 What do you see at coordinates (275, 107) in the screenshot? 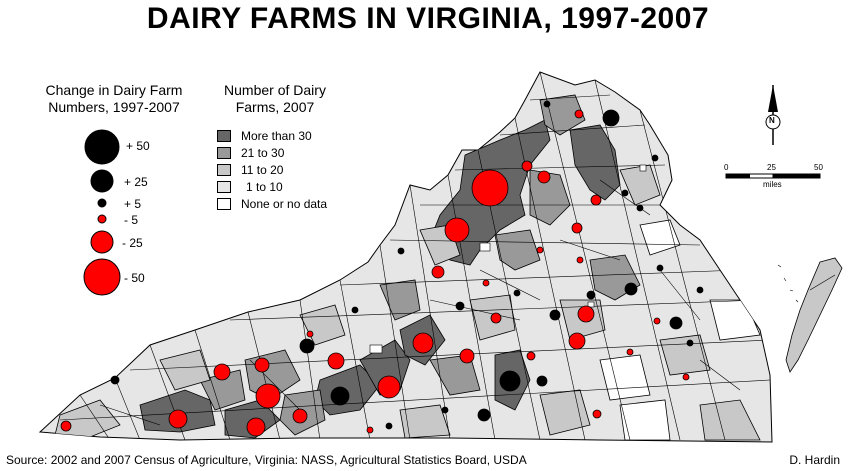
I see `count-legend-title-line2: Farms, 2007` at bounding box center [275, 107].